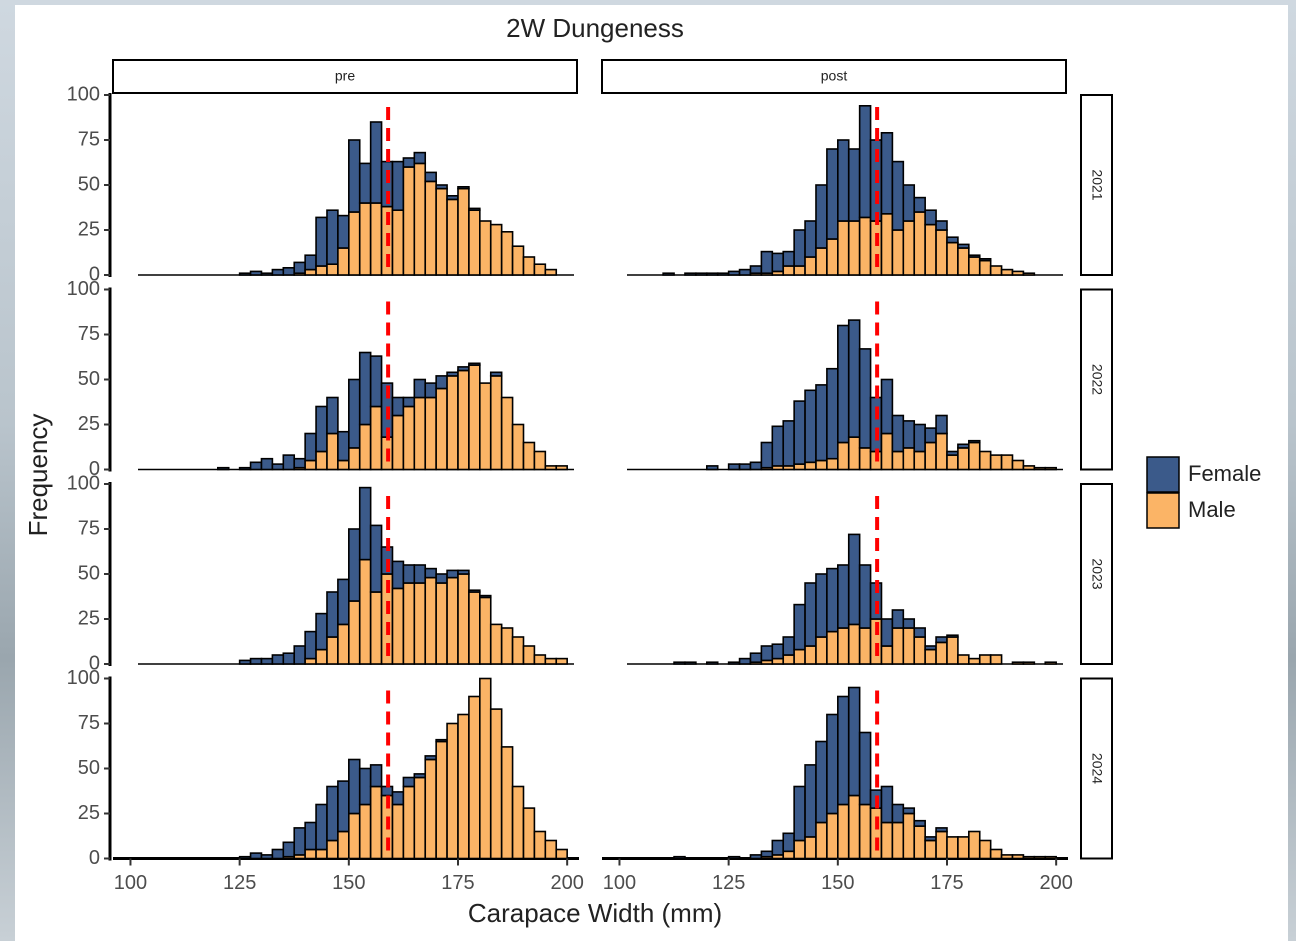 The width and height of the screenshot is (1296, 941). Describe the element at coordinates (345, 76) in the screenshot. I see `strip-label: pre` at that location.